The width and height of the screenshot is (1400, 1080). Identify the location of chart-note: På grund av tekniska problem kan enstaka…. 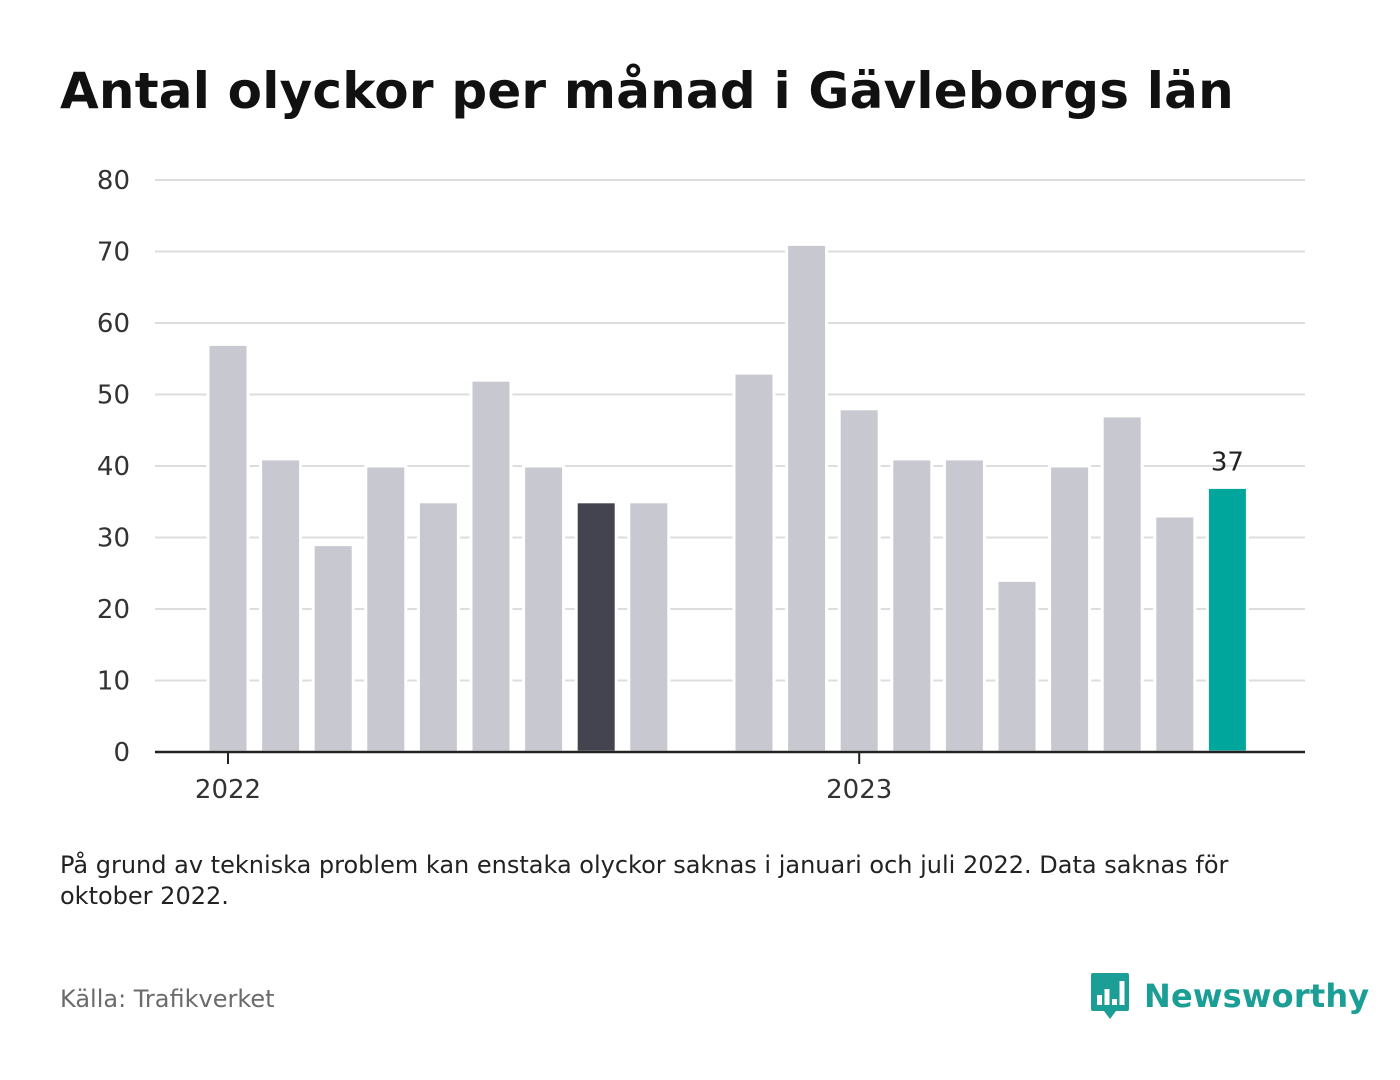
(644, 880).